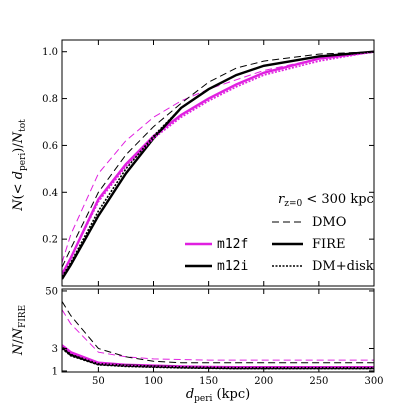  What do you see at coordinates (50, 52) in the screenshot?
I see `y-tick-label: 1.0` at bounding box center [50, 52].